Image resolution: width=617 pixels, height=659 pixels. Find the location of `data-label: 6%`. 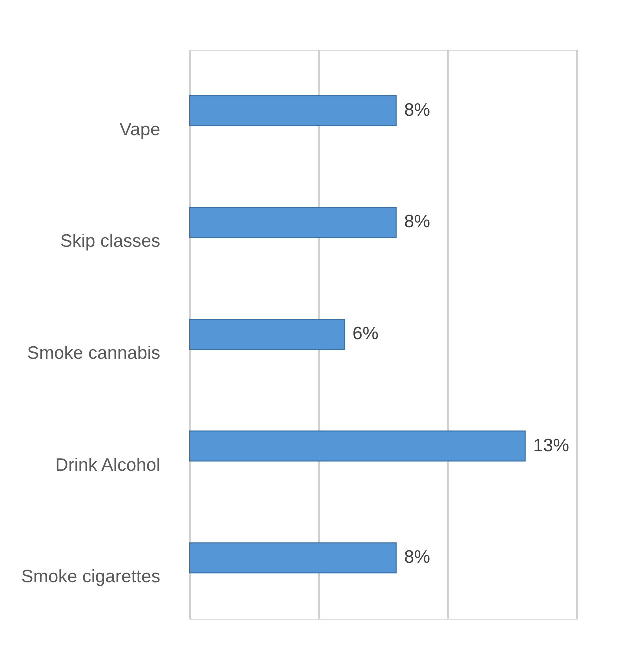

data-label: 6% is located at coordinates (365, 334).